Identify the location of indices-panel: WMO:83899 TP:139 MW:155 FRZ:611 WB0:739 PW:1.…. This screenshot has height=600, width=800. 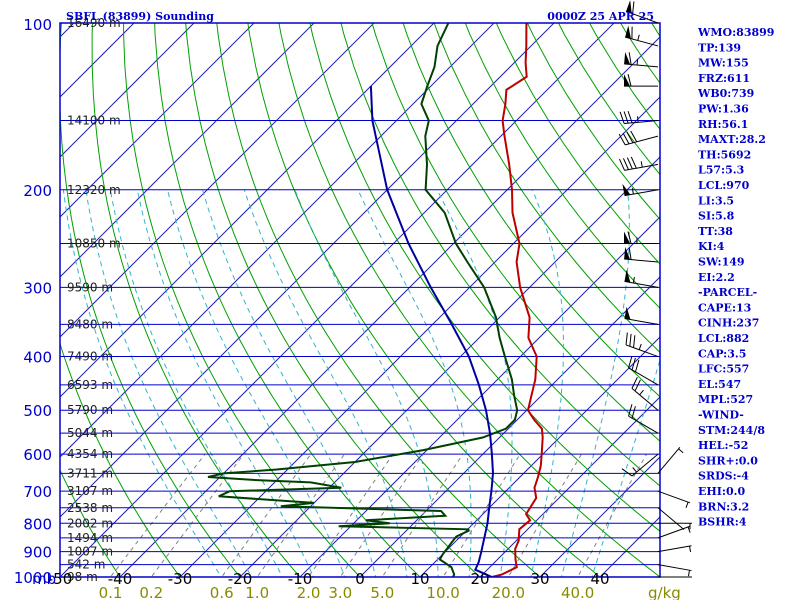
(735, 277).